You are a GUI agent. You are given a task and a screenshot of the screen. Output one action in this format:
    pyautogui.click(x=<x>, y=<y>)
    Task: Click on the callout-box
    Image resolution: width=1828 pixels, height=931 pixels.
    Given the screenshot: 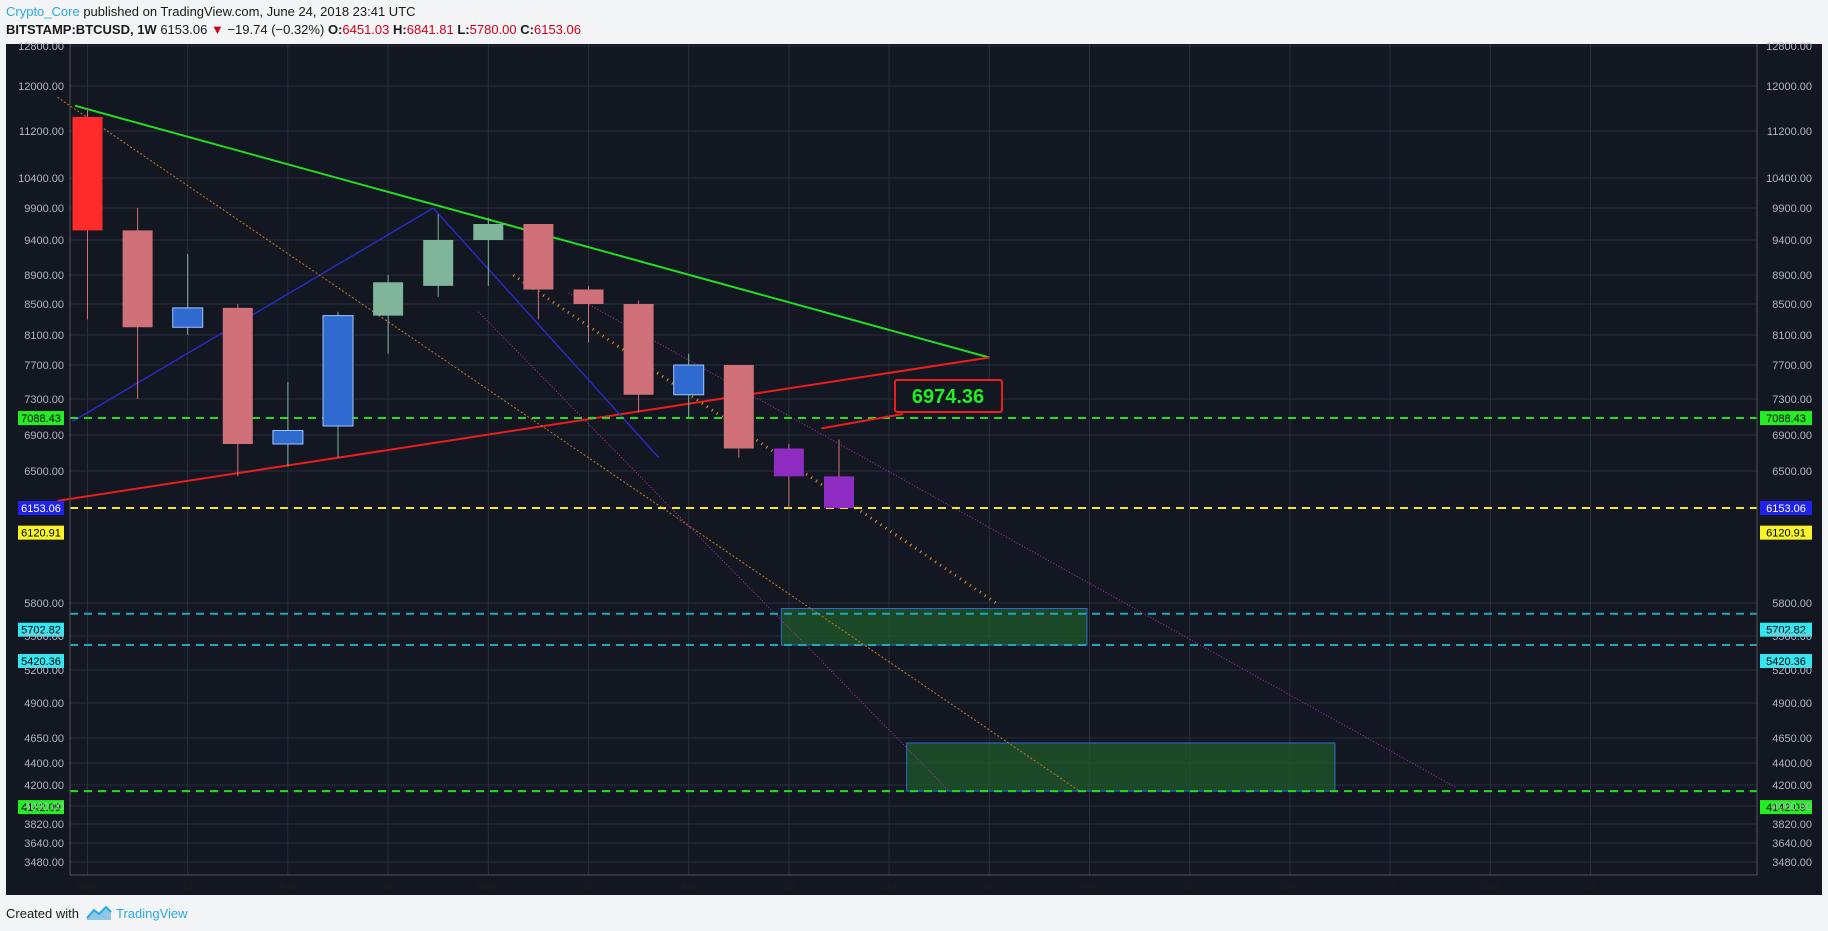 What is the action you would take?
    pyautogui.click(x=948, y=396)
    